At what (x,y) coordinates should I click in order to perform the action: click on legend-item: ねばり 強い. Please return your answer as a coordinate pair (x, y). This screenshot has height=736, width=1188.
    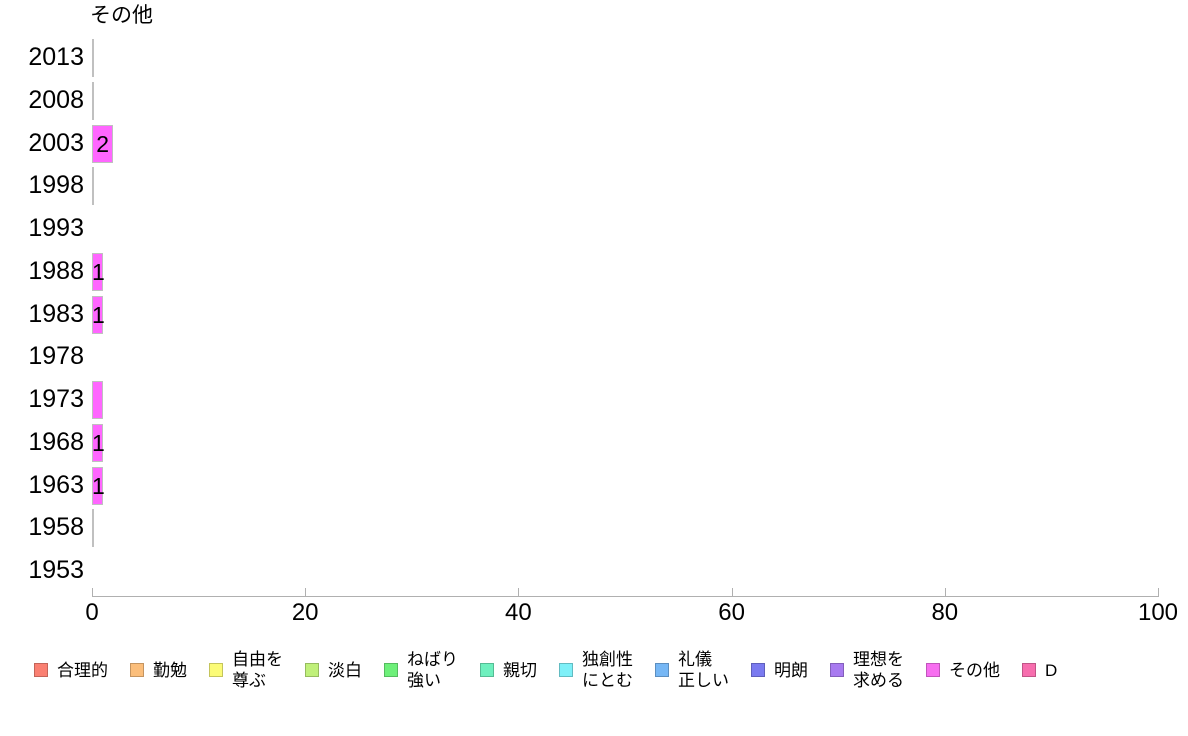
    Looking at the image, I should click on (421, 670).